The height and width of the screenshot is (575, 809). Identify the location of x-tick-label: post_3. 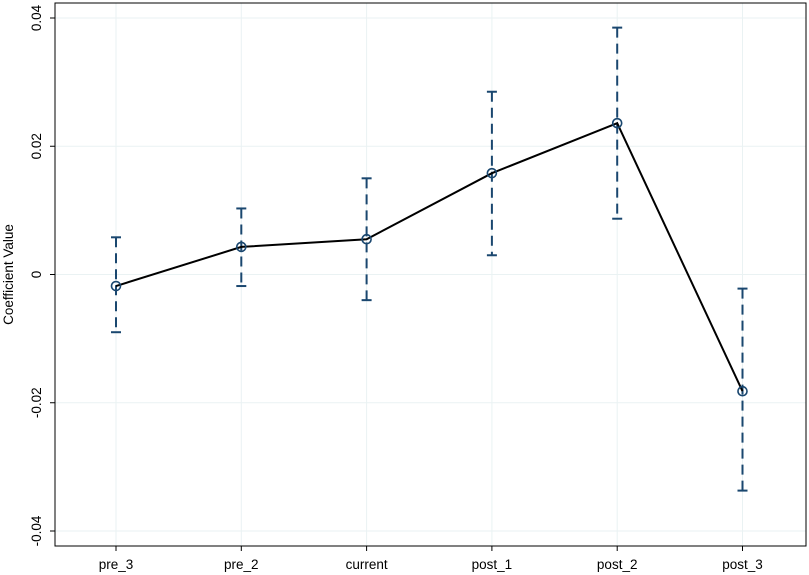
(742, 564).